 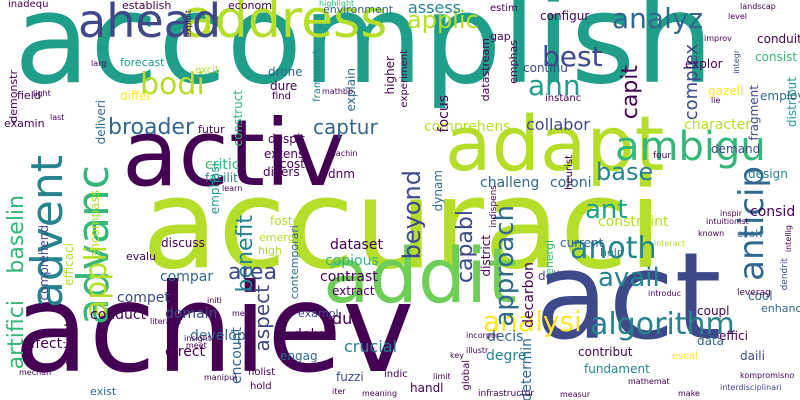 I want to click on word: experiment, so click(x=404, y=79).